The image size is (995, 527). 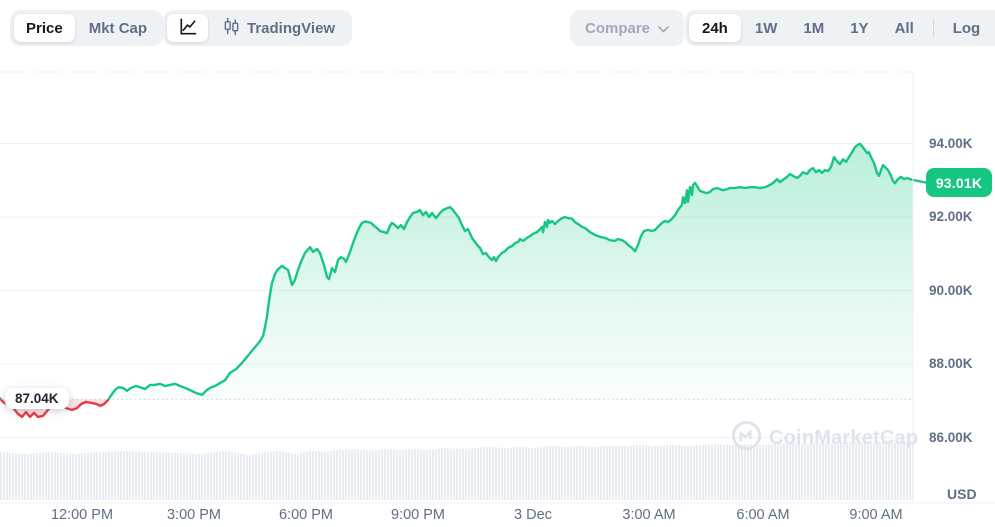 I want to click on time-range-group: 24h 1W 1M 1Y All Log, so click(x=840, y=28).